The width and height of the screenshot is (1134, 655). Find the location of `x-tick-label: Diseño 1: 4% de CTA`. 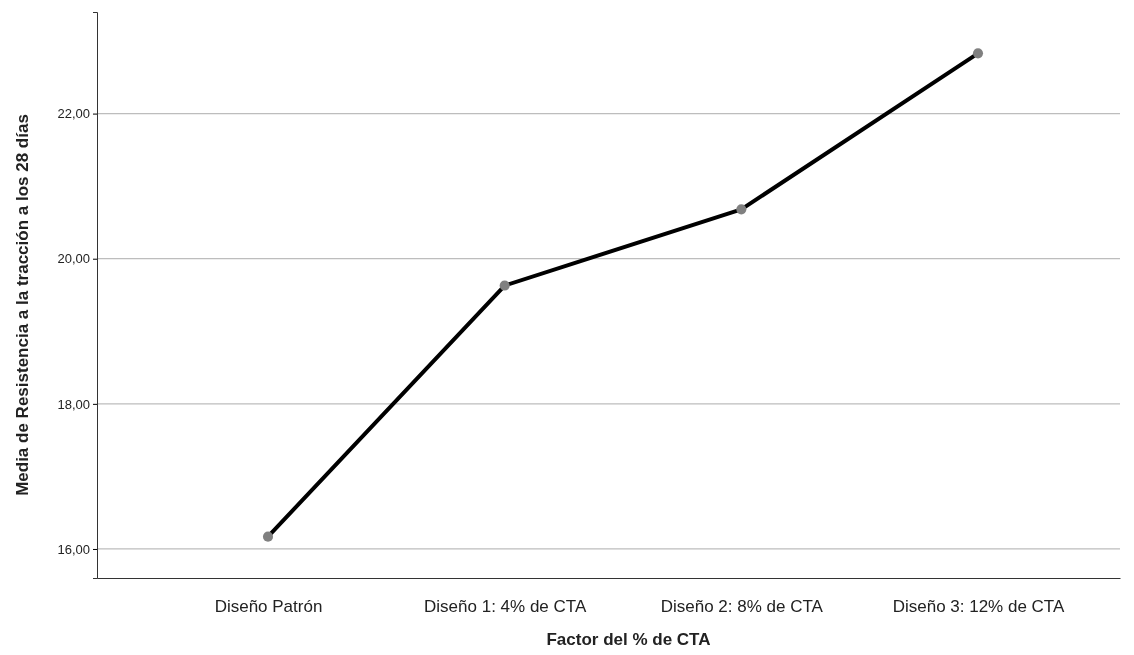

x-tick-label: Diseño 1: 4% de CTA is located at coordinates (505, 607).